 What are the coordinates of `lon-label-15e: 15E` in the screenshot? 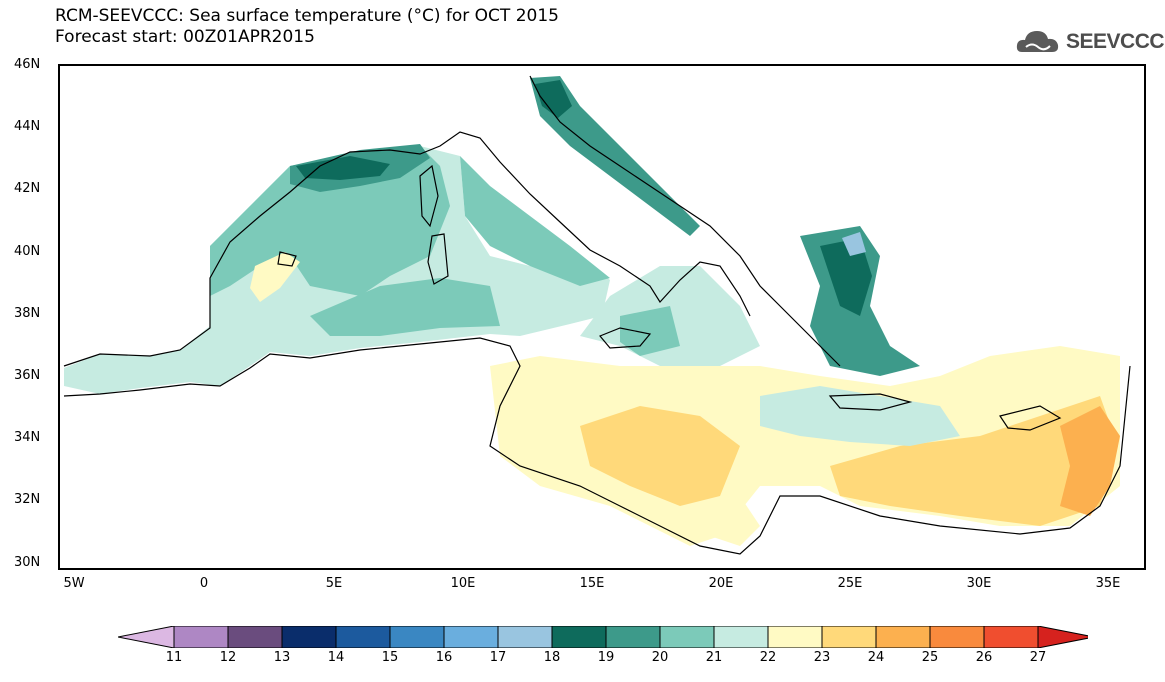 It's located at (592, 583).